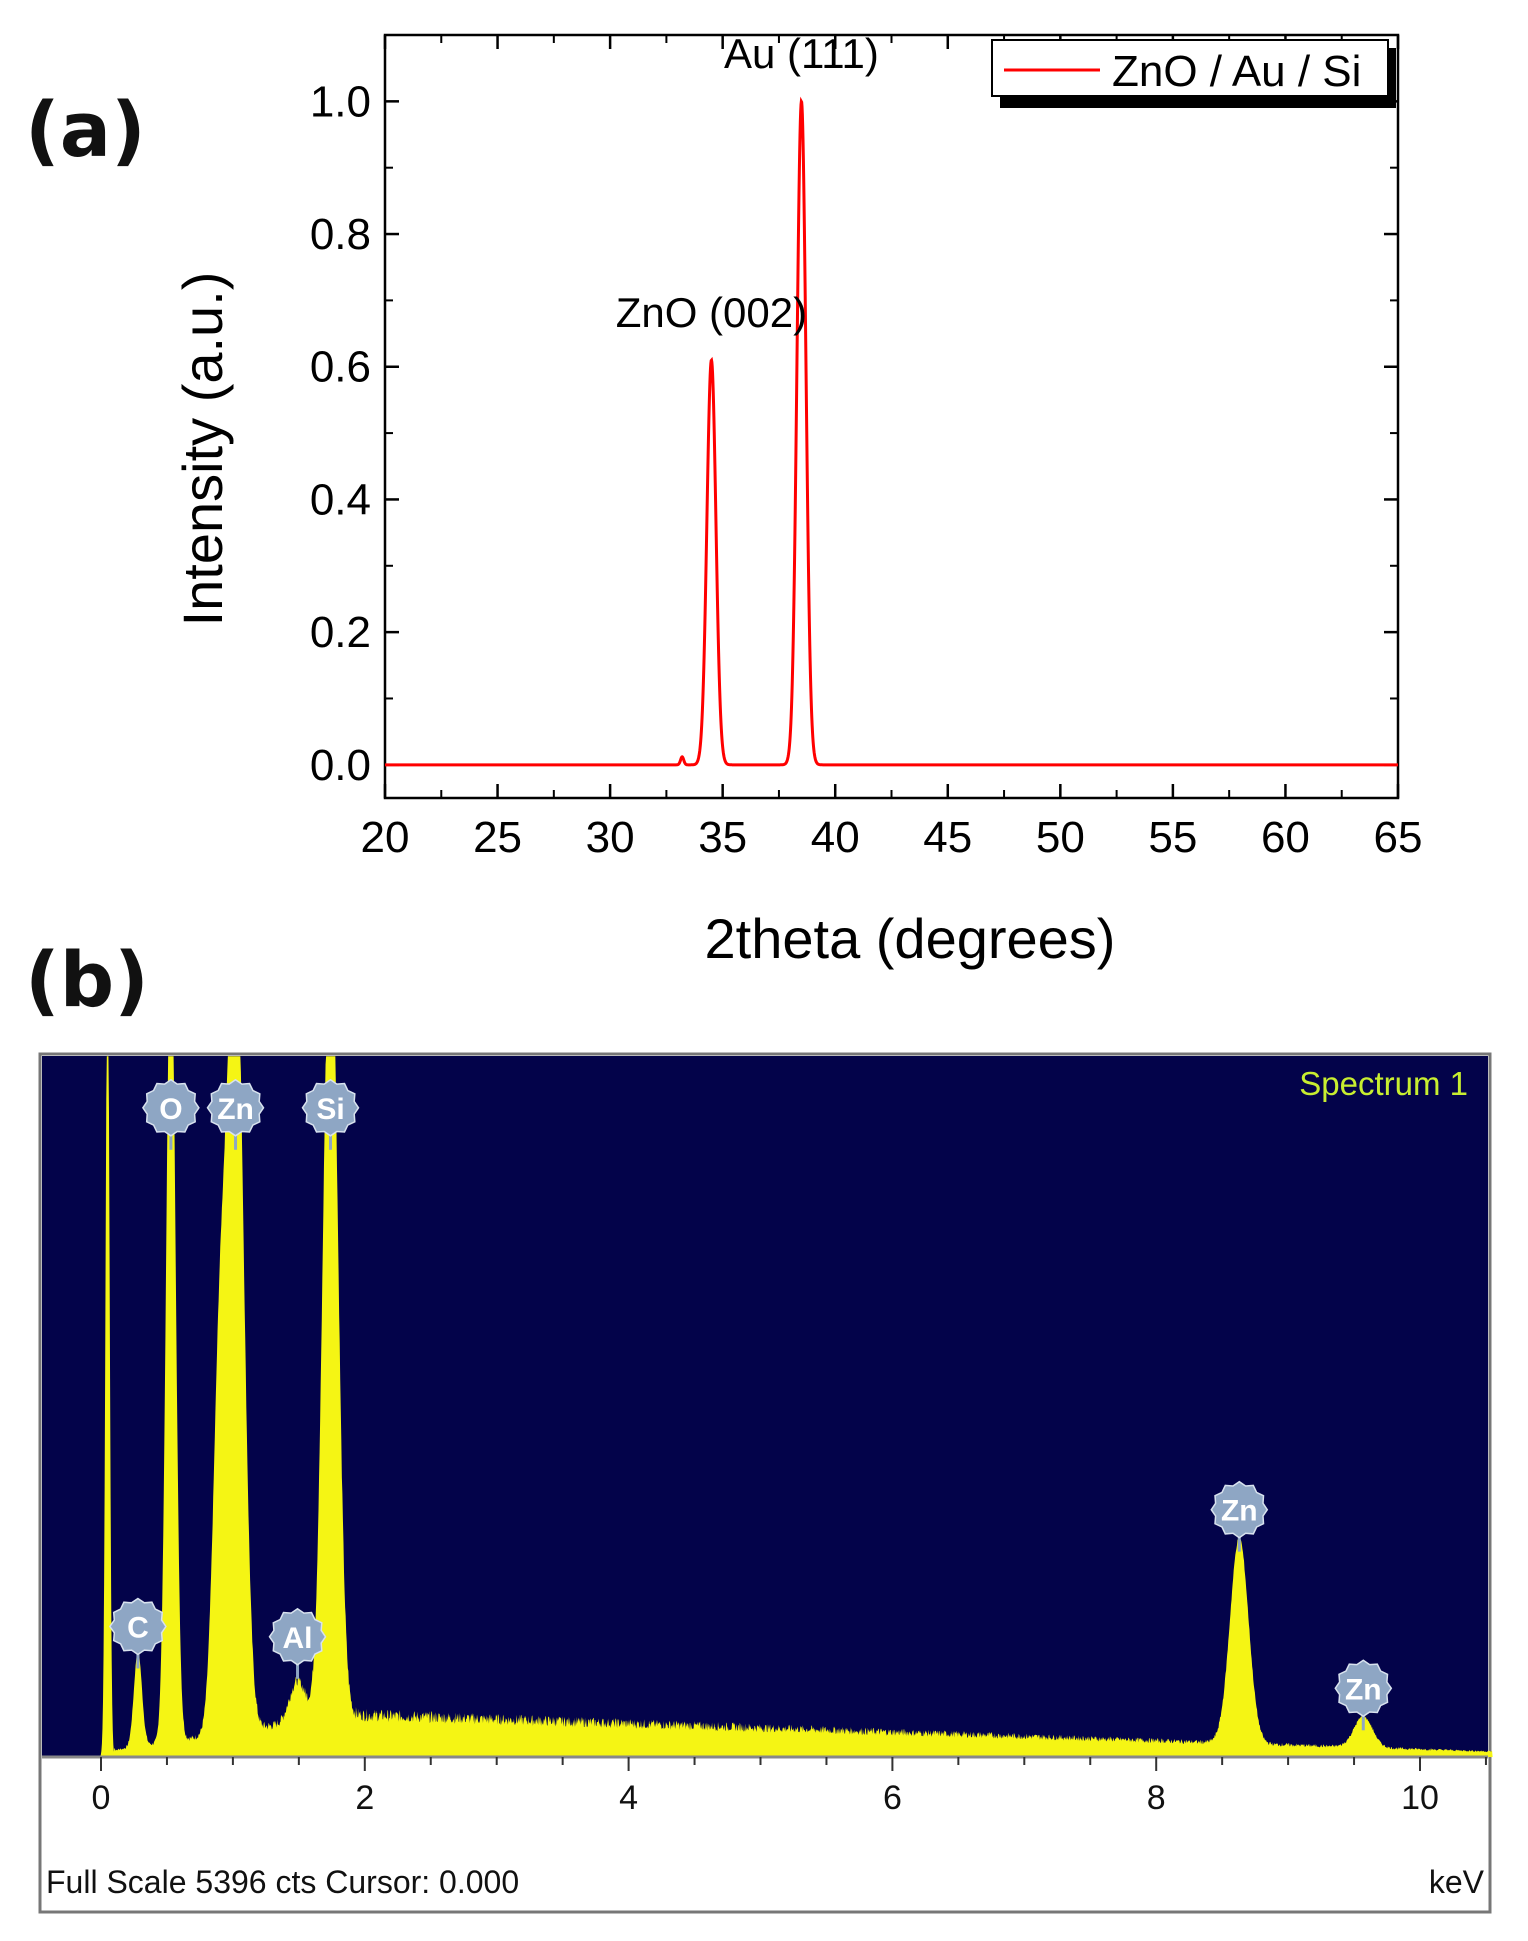 This screenshot has width=1528, height=1941. Describe the element at coordinates (892, 1798) in the screenshot. I see `eds-xtick-label: 6` at that location.